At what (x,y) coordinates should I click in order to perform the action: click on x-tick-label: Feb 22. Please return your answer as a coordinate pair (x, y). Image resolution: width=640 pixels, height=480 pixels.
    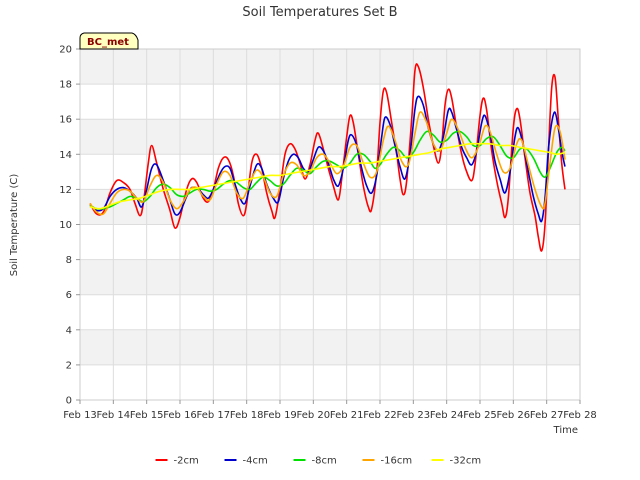
    Looking at the image, I should click on (380, 415).